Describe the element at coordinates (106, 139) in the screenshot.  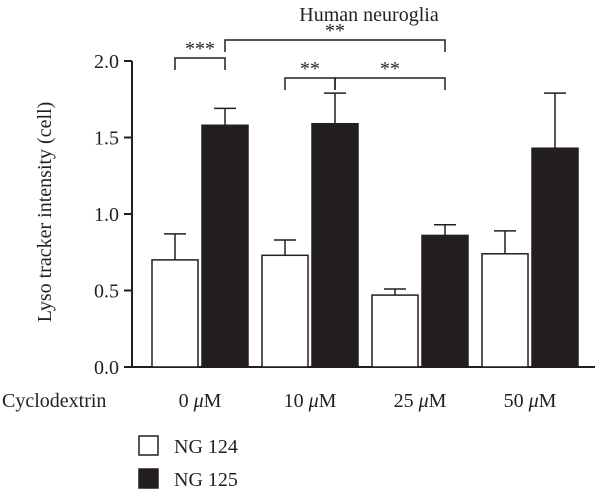
I see `y-tick-label: 1.5` at that location.